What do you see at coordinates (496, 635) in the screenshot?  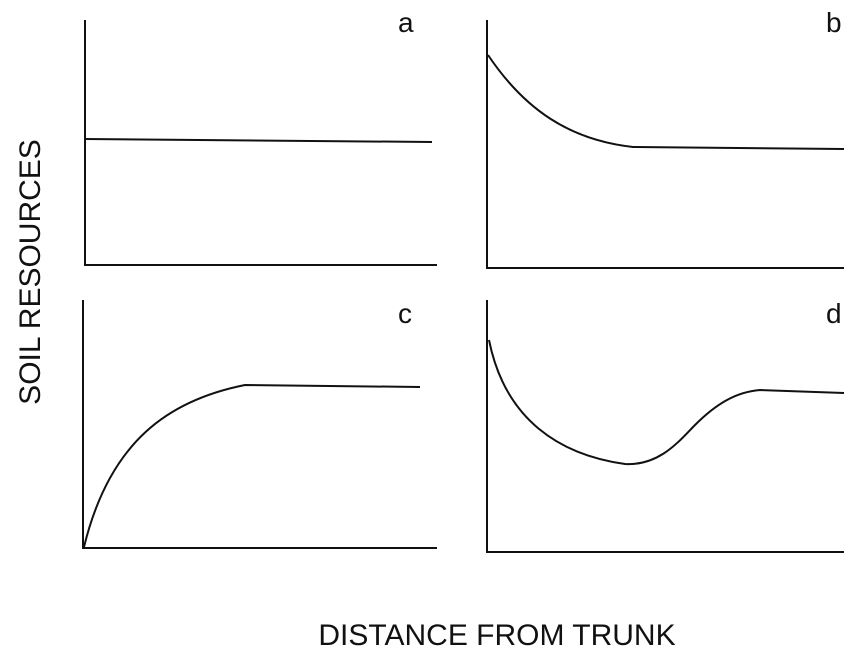 I see `x-axis-label: DISTANCE FROM TRUNK` at bounding box center [496, 635].